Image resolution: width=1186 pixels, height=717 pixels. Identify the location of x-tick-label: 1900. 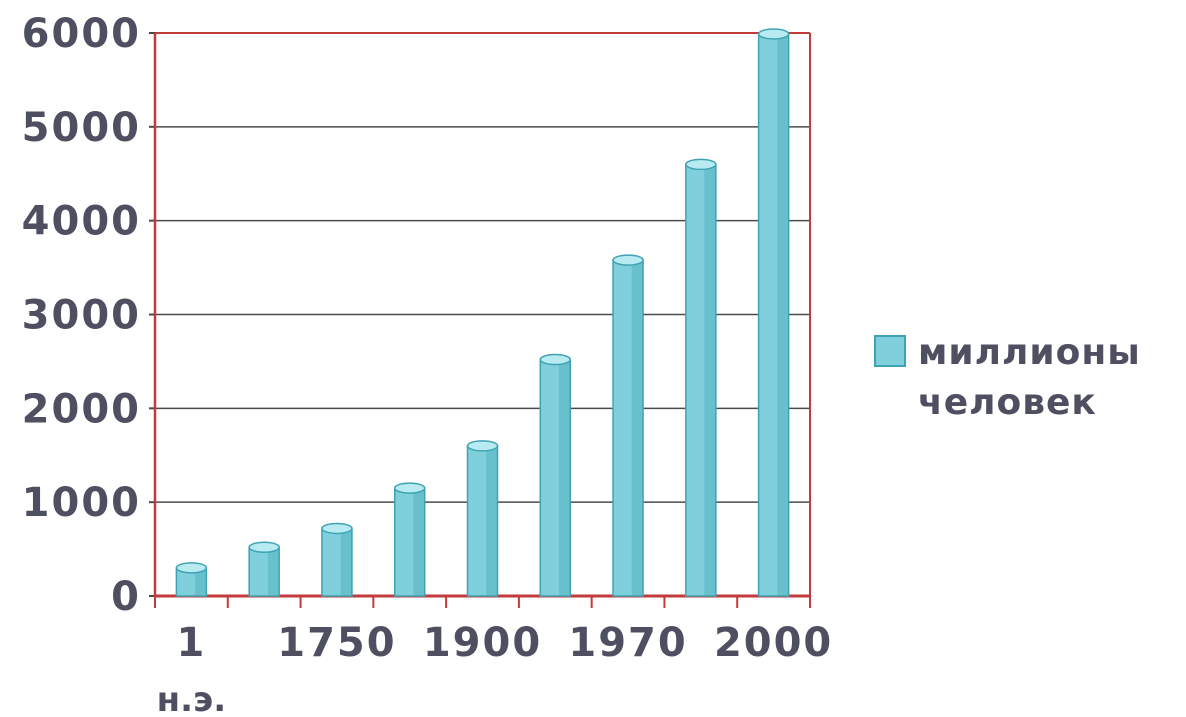
(482, 643).